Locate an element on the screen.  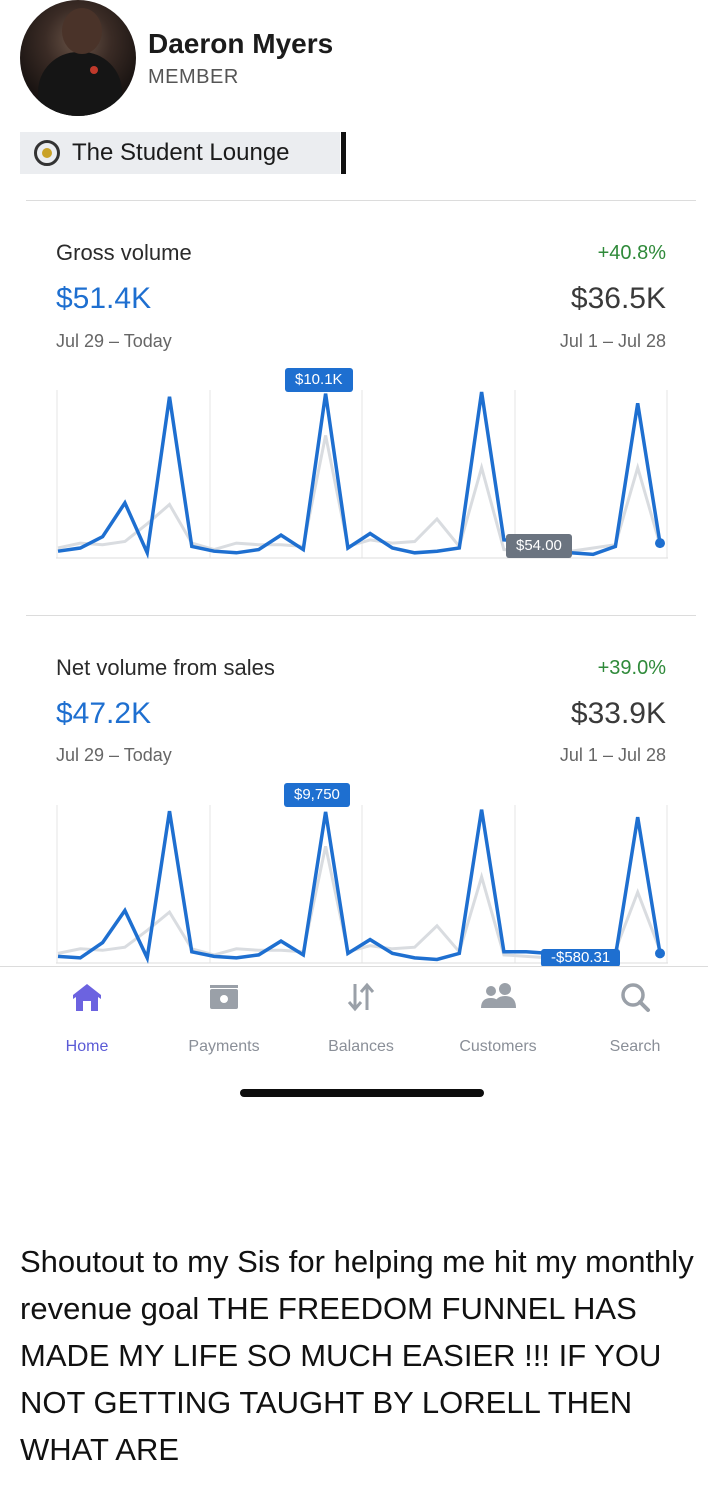
gross-volume-previous-range: Jul 1 – Jul 28 is located at coordinates (612, 341).